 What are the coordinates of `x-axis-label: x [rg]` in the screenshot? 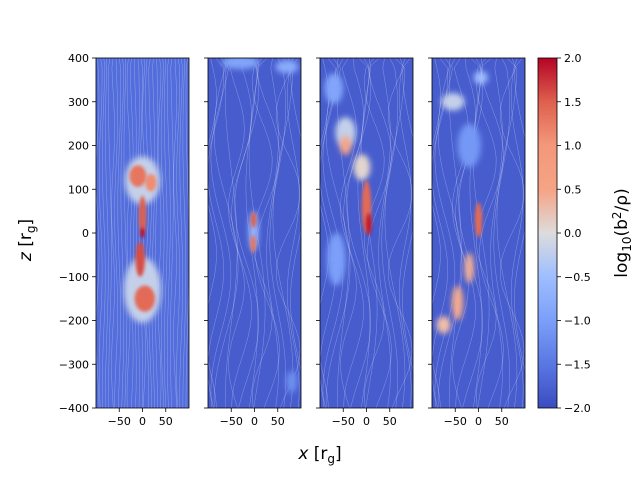 It's located at (319, 455).